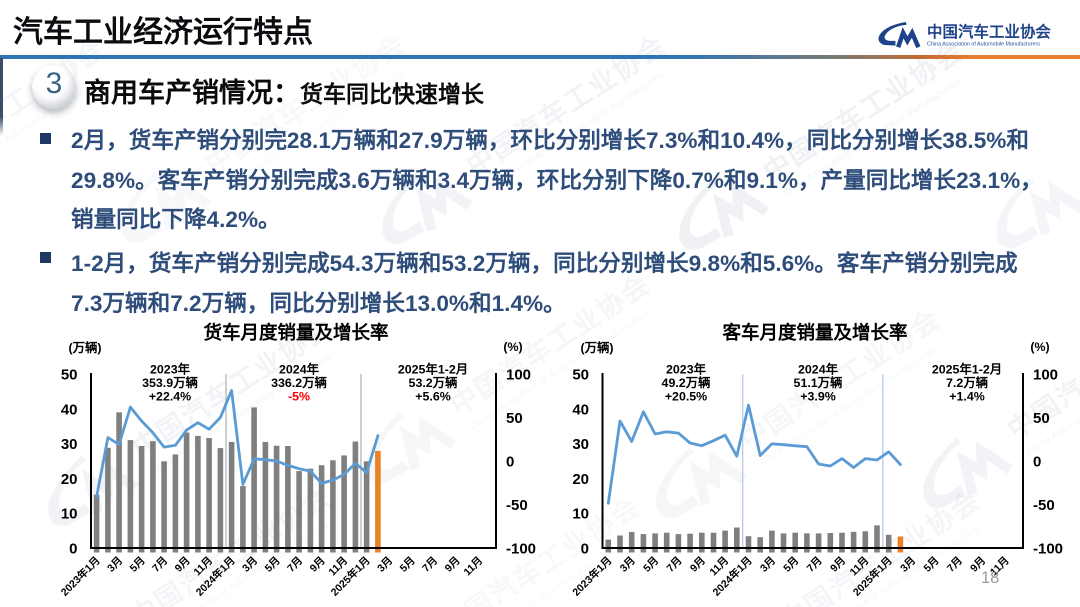  Describe the element at coordinates (299, 397) in the screenshot. I see `svg-text: -5%` at that location.